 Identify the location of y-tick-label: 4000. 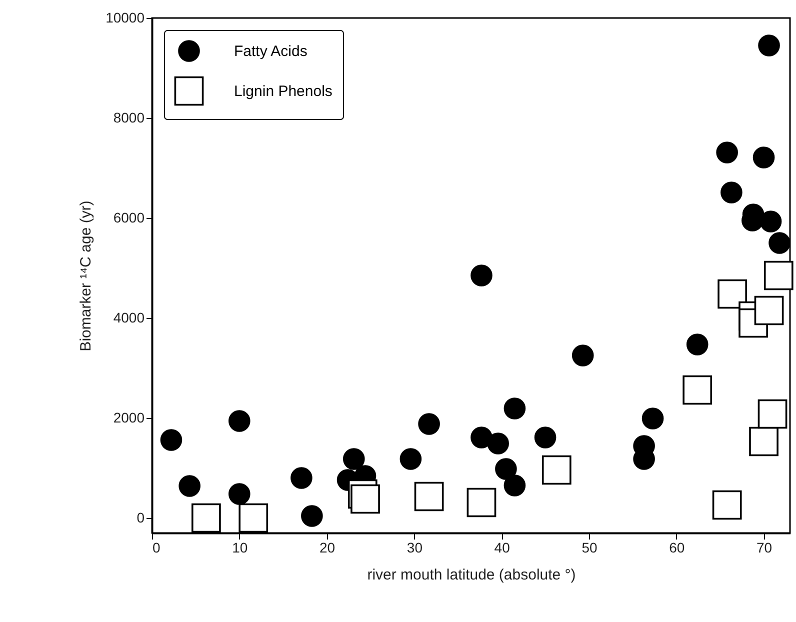
(129, 318).